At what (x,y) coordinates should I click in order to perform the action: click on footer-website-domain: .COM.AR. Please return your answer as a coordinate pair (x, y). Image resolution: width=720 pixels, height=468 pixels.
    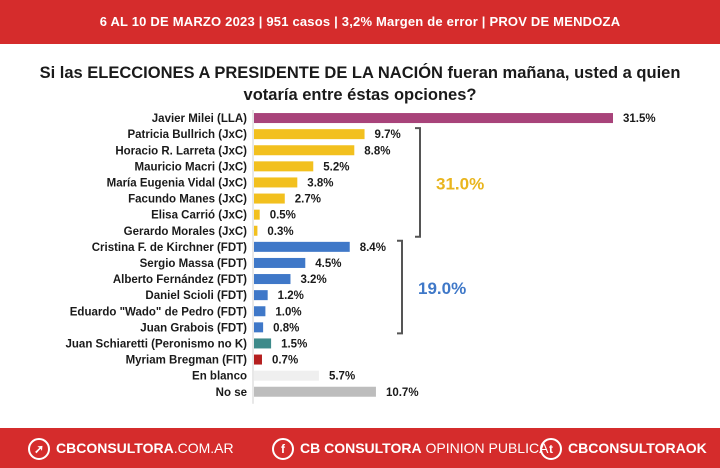
    Looking at the image, I should click on (203, 448).